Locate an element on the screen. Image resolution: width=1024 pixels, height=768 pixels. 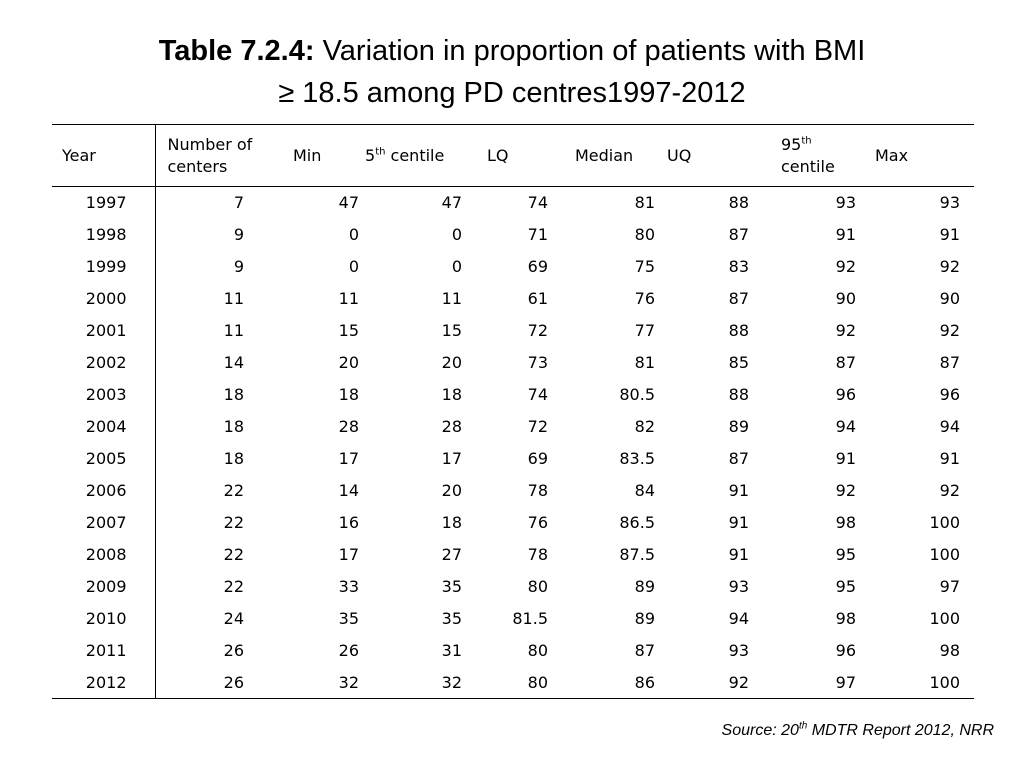
cell-year: 2000 is located at coordinates (104, 298).